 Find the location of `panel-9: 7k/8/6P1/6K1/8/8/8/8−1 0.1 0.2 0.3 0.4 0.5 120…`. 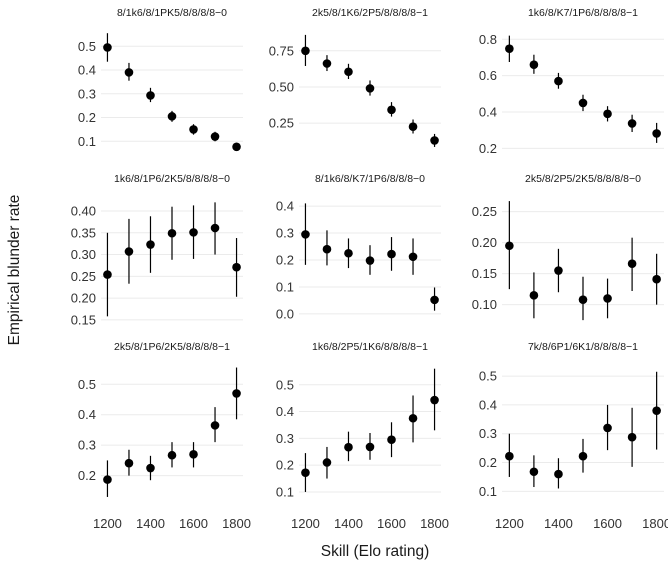

panel-9: 7k/8/6P1/6K1/8/8/8/8−1 0.1 0.2 0.3 0.4 0.5 120… is located at coordinates (573, 436).